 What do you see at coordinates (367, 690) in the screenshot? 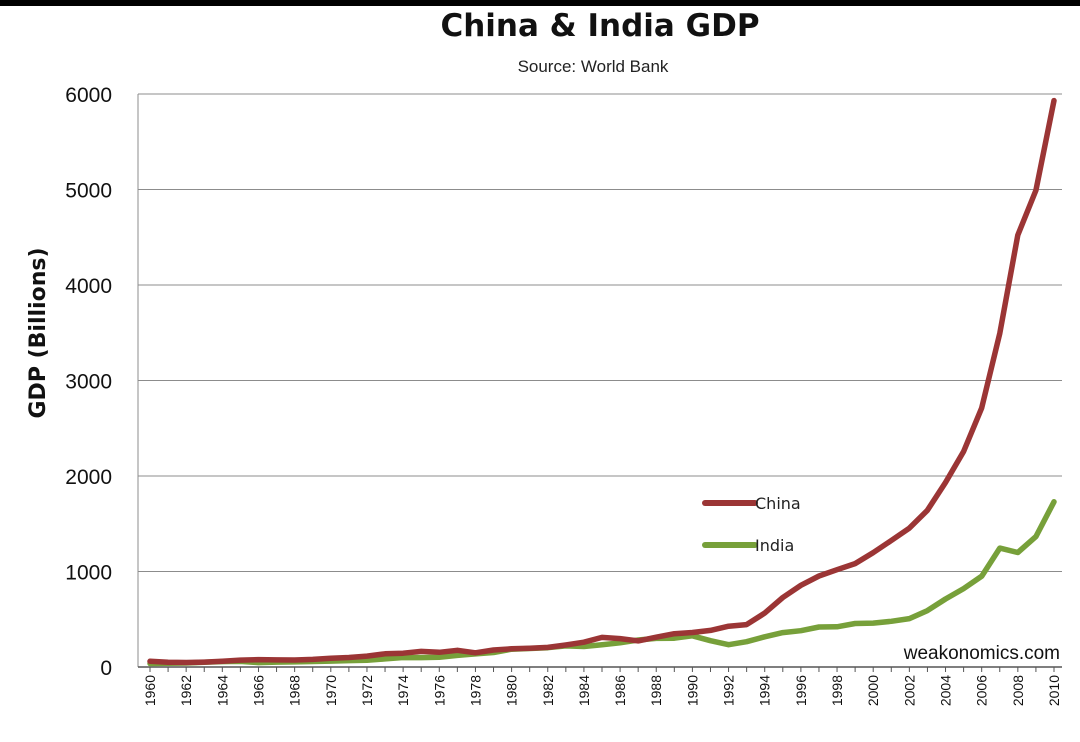
I see `x-tick-label: 1972` at bounding box center [367, 690].